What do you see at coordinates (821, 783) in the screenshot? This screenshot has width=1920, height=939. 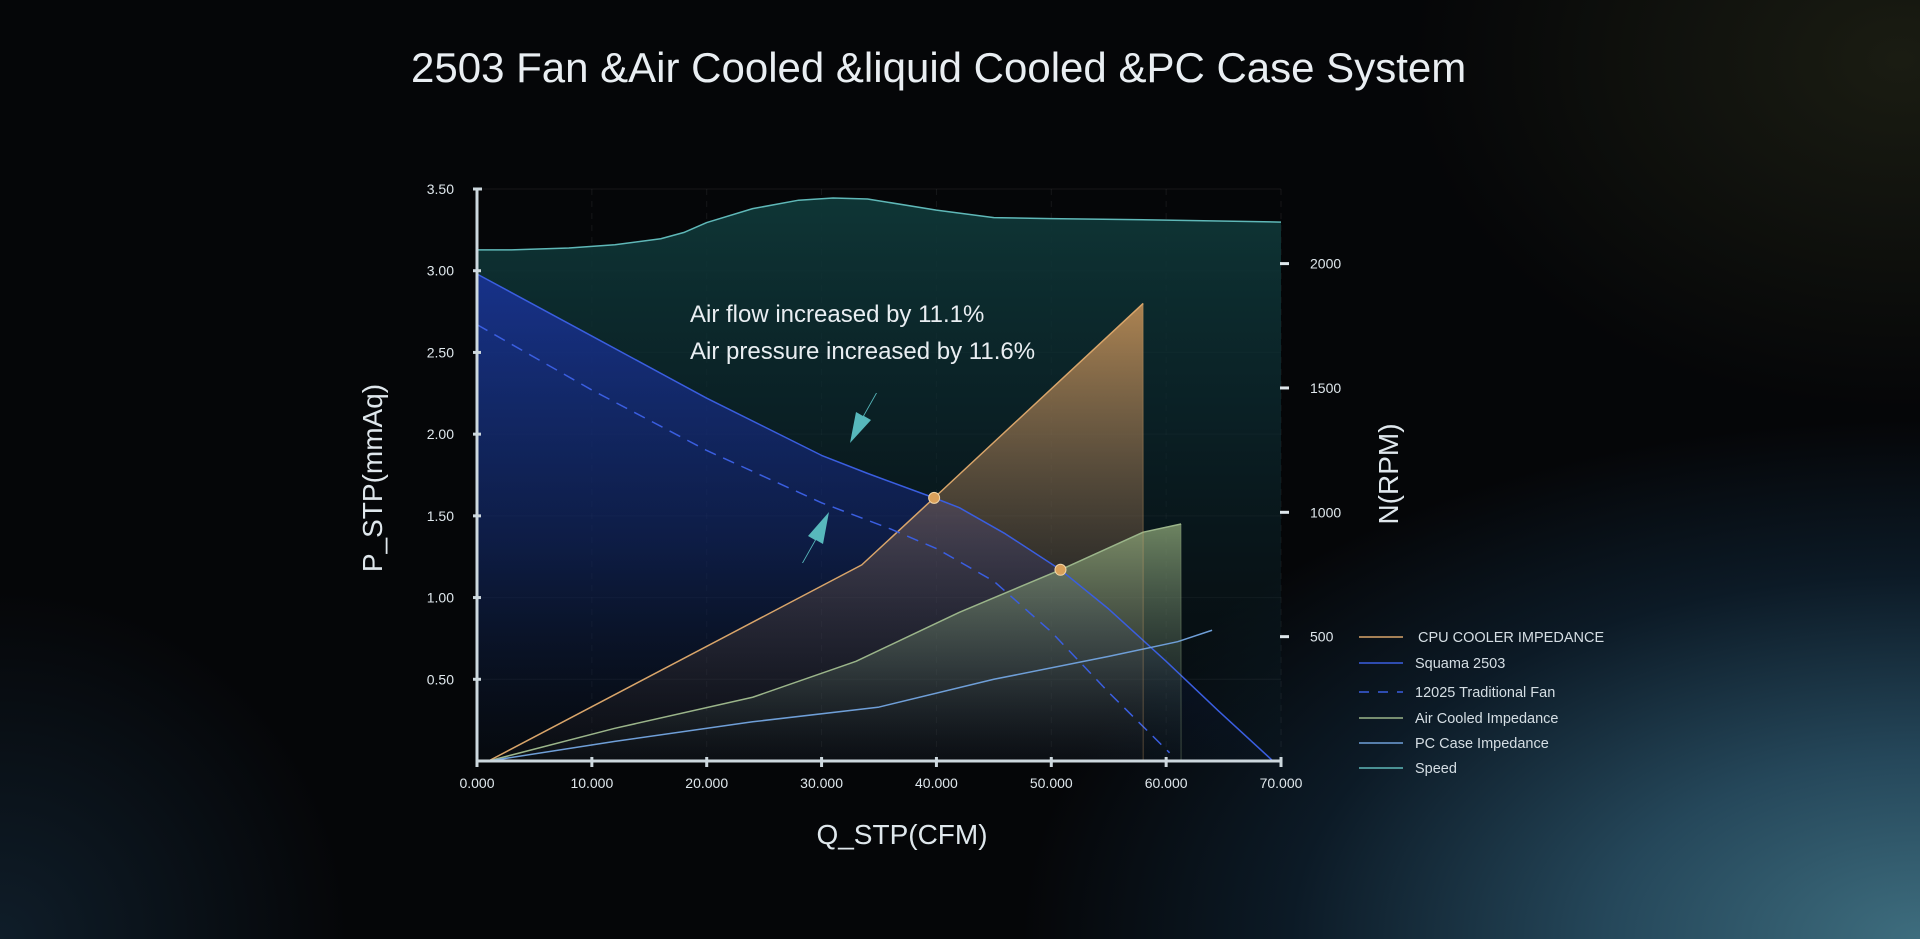 I see `x-tick-label: 30.000` at bounding box center [821, 783].